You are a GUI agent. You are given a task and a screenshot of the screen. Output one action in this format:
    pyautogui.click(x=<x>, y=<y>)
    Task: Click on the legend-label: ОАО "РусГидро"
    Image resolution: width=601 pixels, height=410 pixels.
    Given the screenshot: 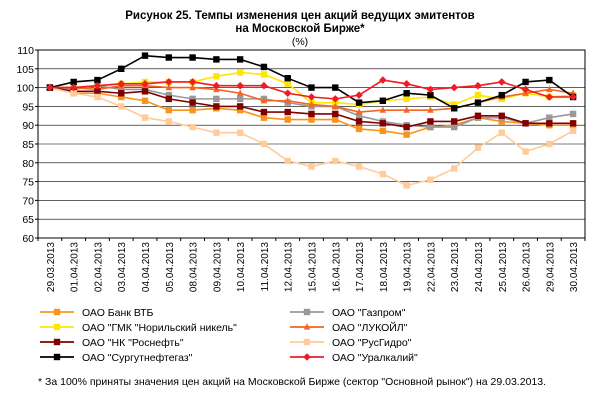 What is the action you would take?
    pyautogui.click(x=372, y=343)
    